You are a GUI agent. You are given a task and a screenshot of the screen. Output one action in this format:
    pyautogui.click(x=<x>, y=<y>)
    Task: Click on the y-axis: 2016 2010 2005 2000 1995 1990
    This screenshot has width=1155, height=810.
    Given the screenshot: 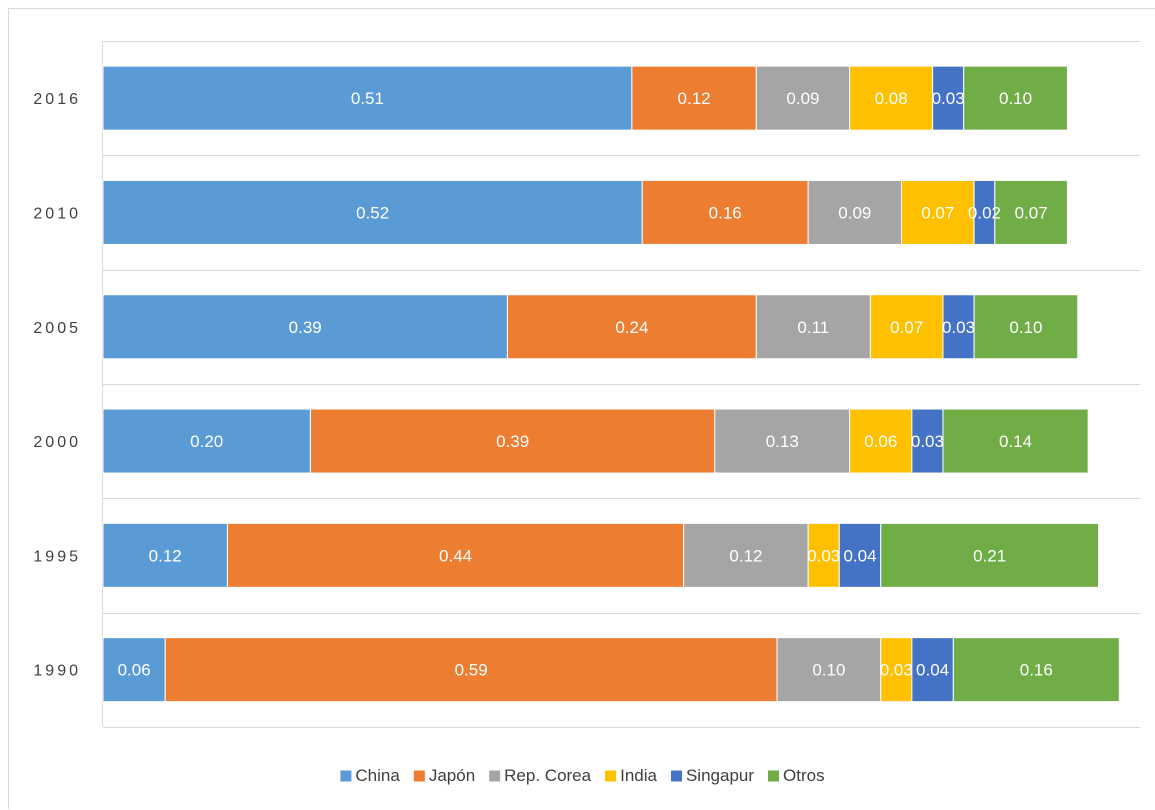 What is the action you would take?
    pyautogui.click(x=57, y=385)
    